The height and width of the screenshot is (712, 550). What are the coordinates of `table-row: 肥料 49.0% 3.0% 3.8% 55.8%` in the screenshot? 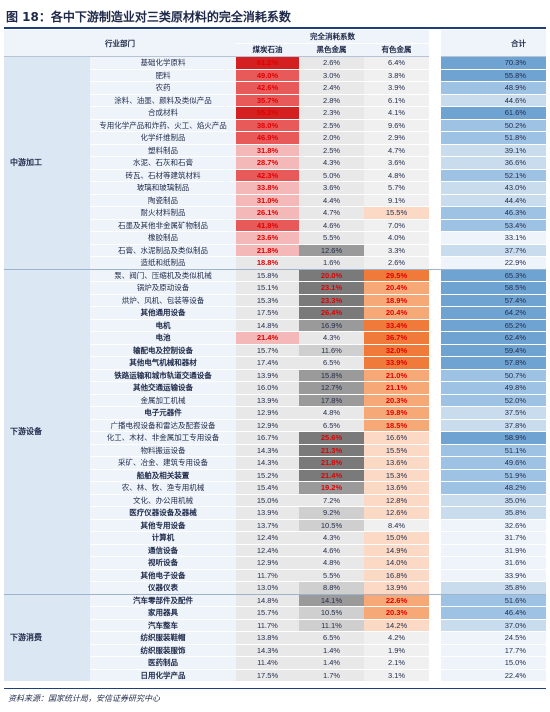 It's located at (275, 75).